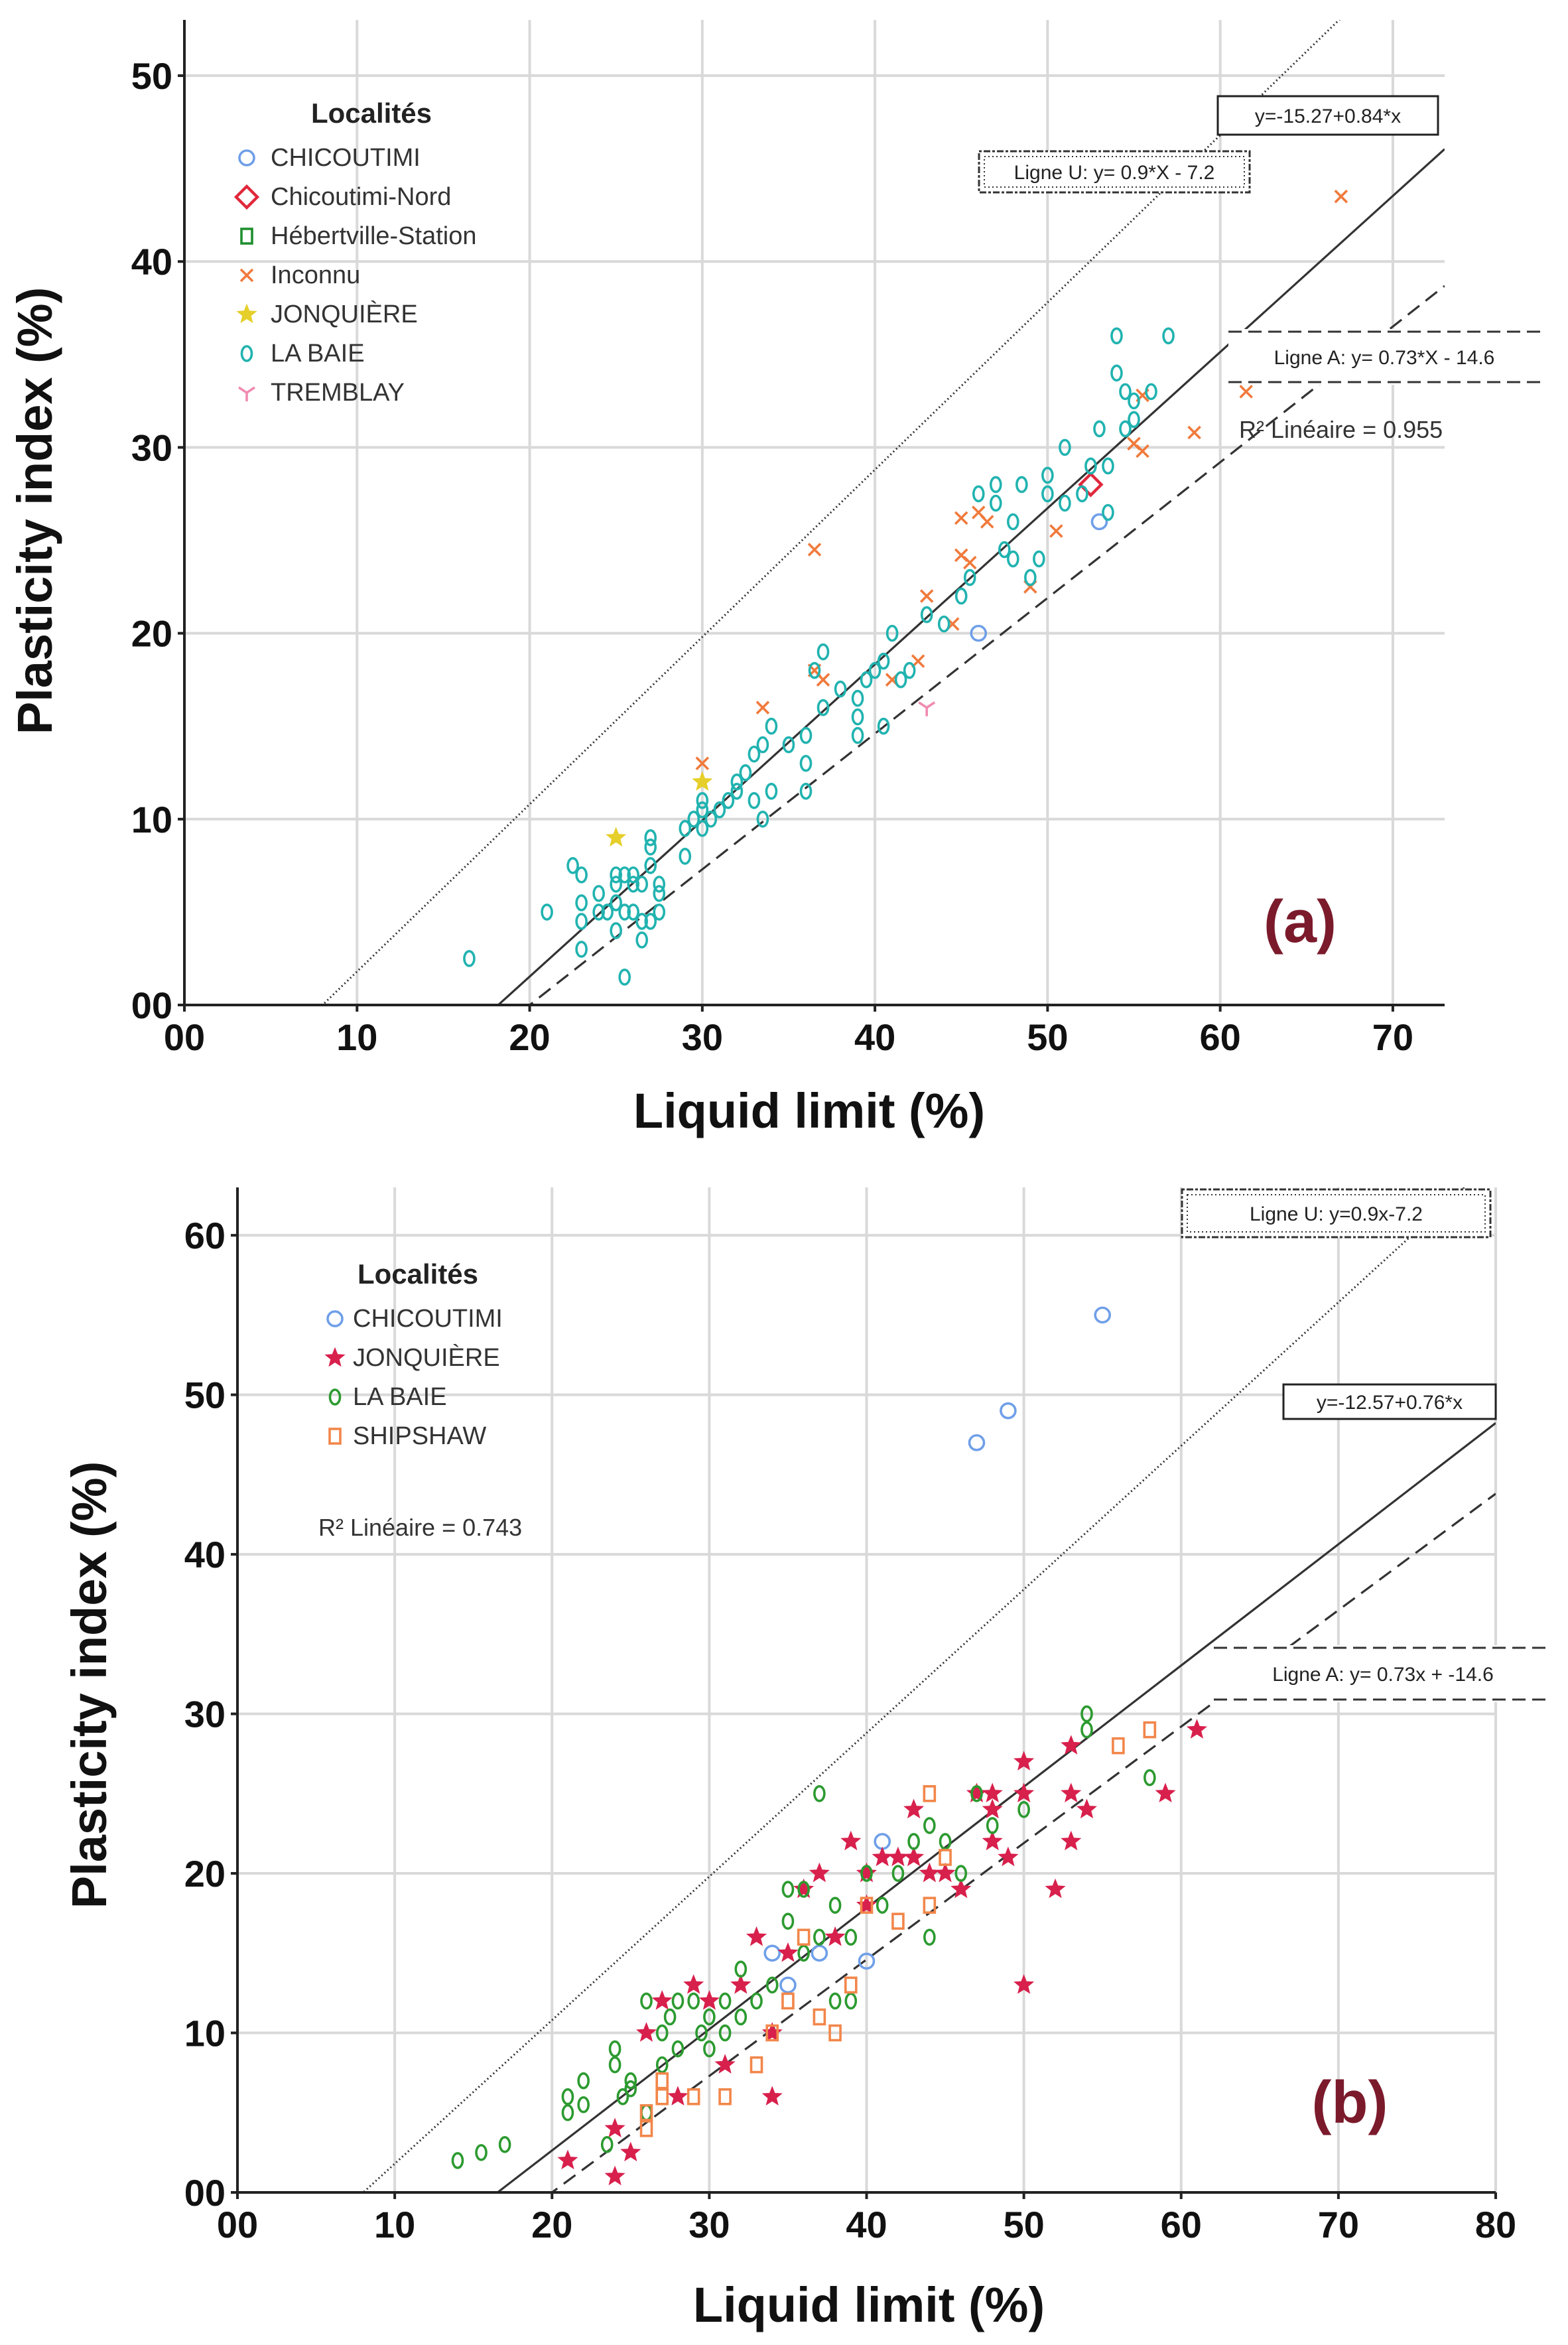 This screenshot has width=1568, height=2345. What do you see at coordinates (151, 447) in the screenshot?
I see `y-tick-label: 30` at bounding box center [151, 447].